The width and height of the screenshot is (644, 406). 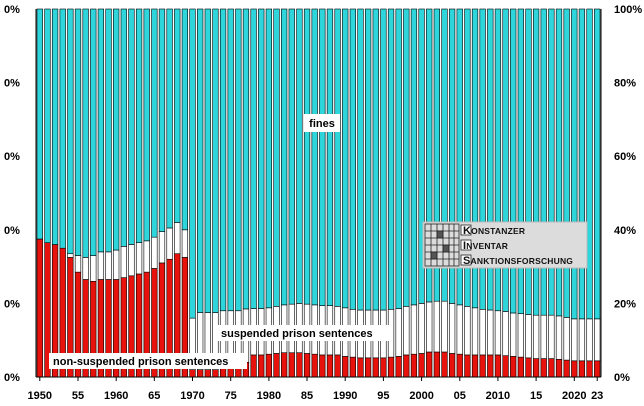 What do you see at coordinates (505, 366) in the screenshot?
I see `bar-non-suspended-2011` at bounding box center [505, 366].